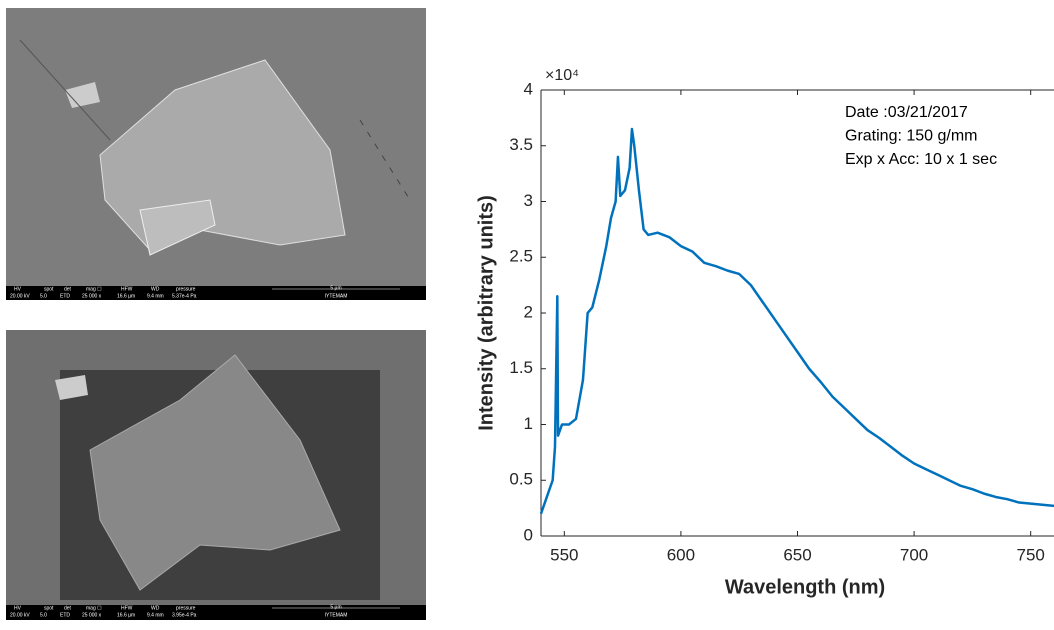 The height and width of the screenshot is (630, 1054). I want to click on y-tick-label: 2, so click(528, 311).